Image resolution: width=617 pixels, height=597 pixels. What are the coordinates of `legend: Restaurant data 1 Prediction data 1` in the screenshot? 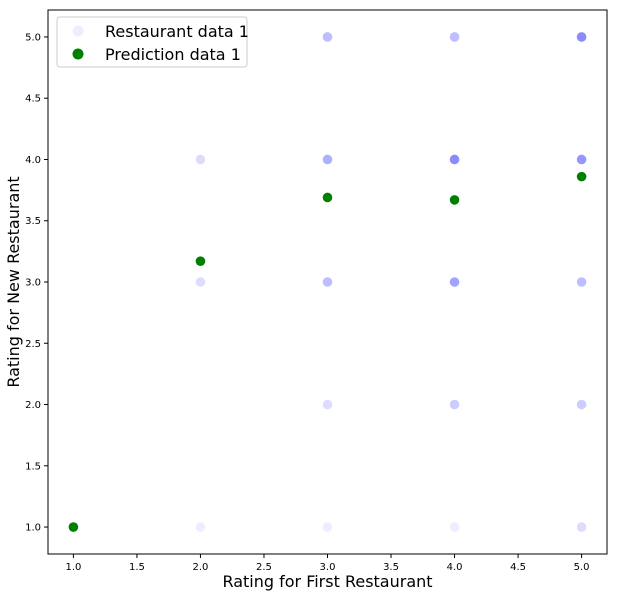 It's located at (152, 42).